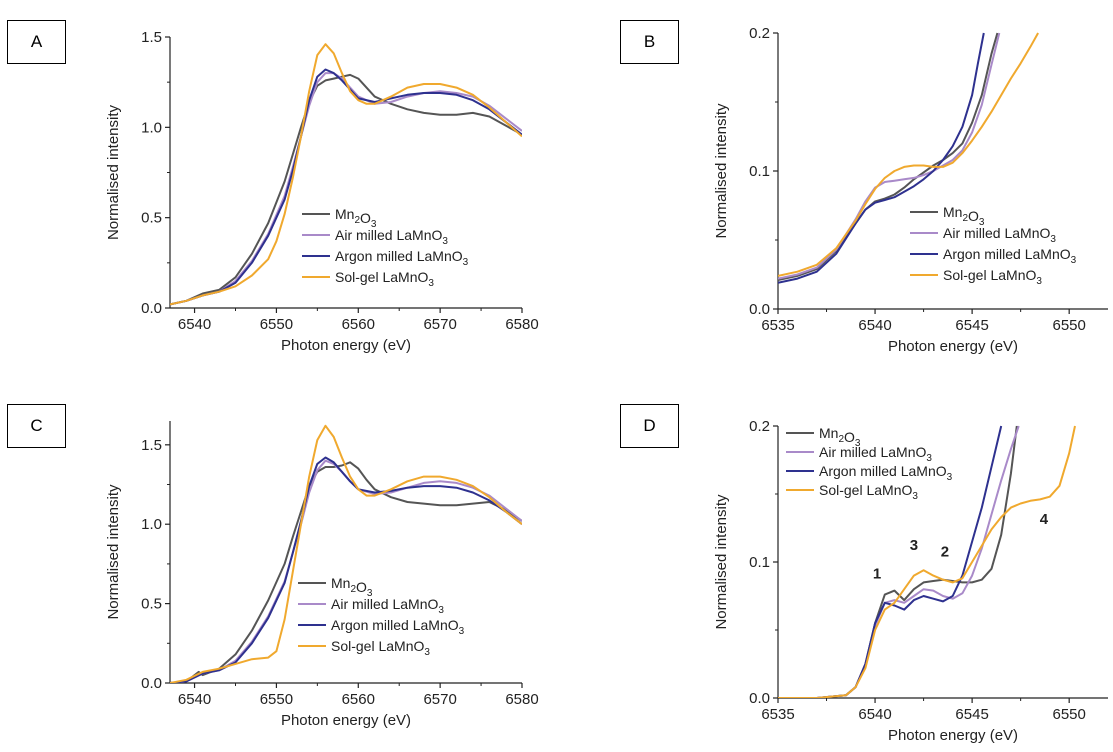  What do you see at coordinates (346, 174) in the screenshot?
I see `series-line-solgel` at bounding box center [346, 174].